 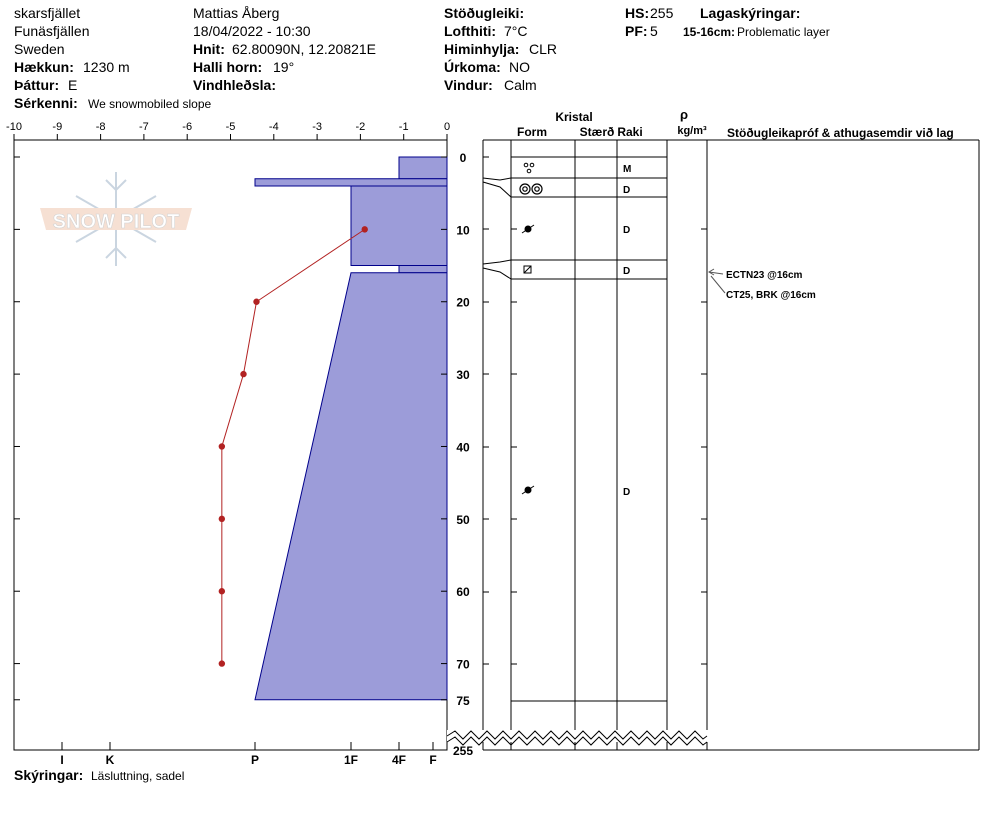 I want to click on depth-tick-label: 50, so click(x=463, y=520).